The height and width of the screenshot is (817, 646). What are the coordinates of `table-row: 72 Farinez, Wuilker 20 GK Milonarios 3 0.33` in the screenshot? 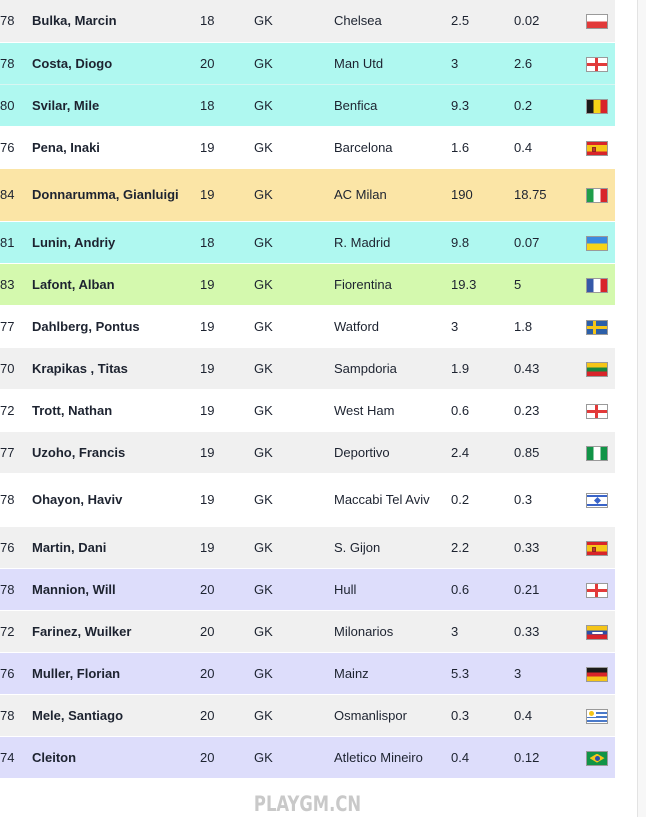 It's located at (307, 631).